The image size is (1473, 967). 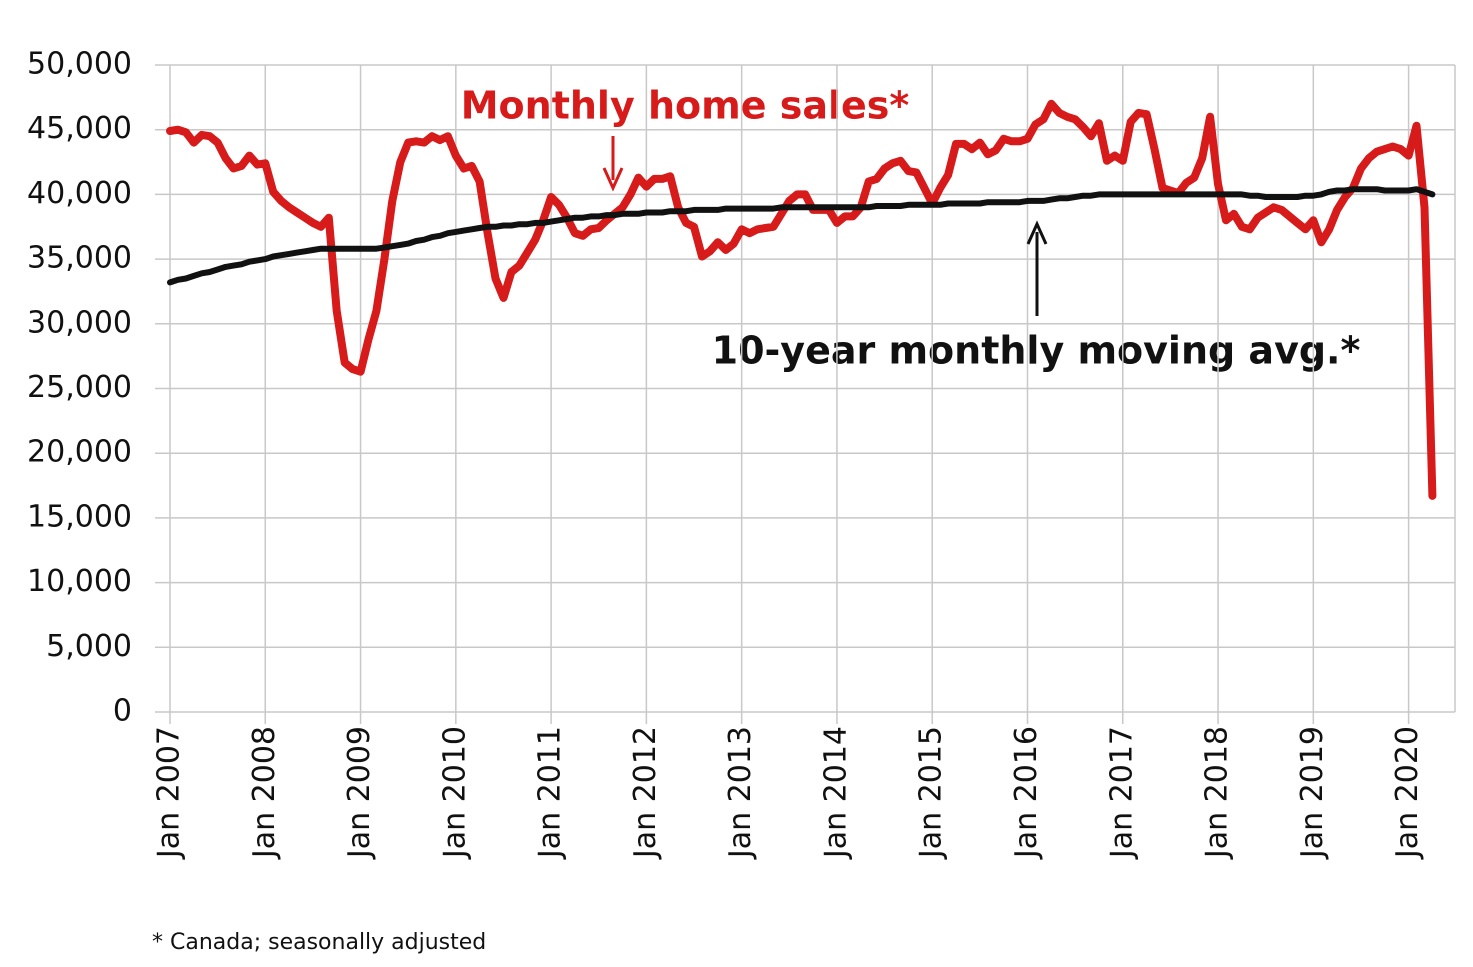 What do you see at coordinates (79, 452) in the screenshot?
I see `y-tick-label: 20,000` at bounding box center [79, 452].